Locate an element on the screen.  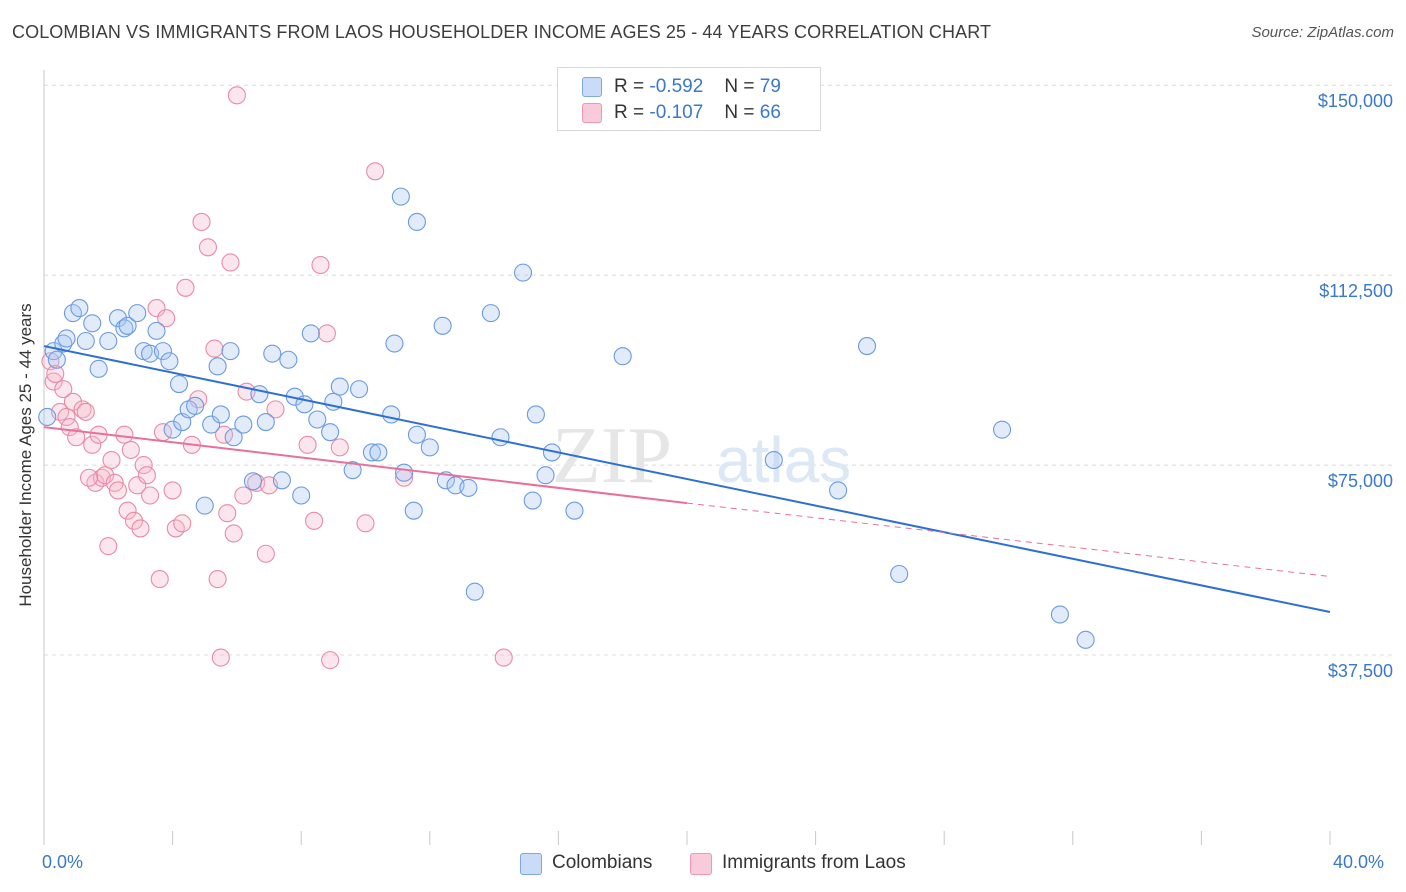
legend-text-colombians: R = -0.592 N = 79 is located at coordinates (697, 87).